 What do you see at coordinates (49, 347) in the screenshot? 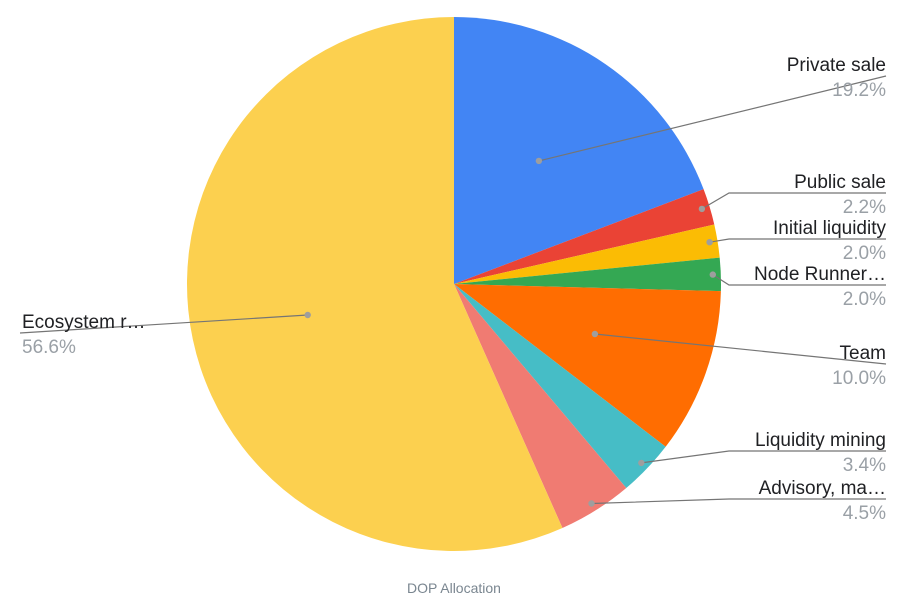
I see `slice-value-ecosystem-r: 56.6%` at bounding box center [49, 347].